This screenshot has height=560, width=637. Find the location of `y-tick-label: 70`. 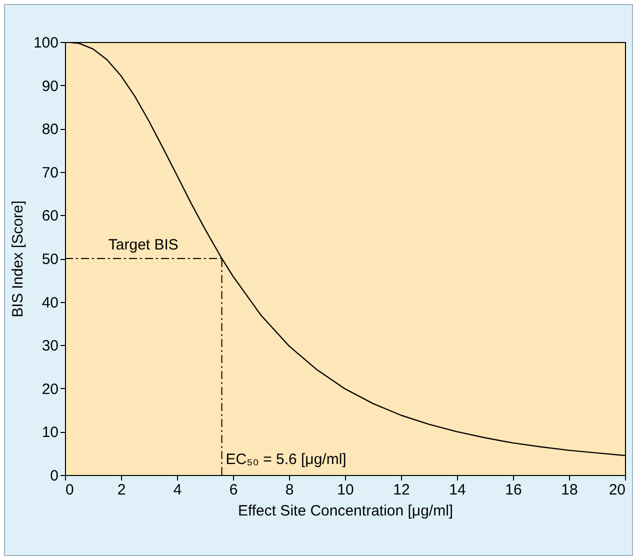

y-tick-label: 70 is located at coordinates (50, 173).